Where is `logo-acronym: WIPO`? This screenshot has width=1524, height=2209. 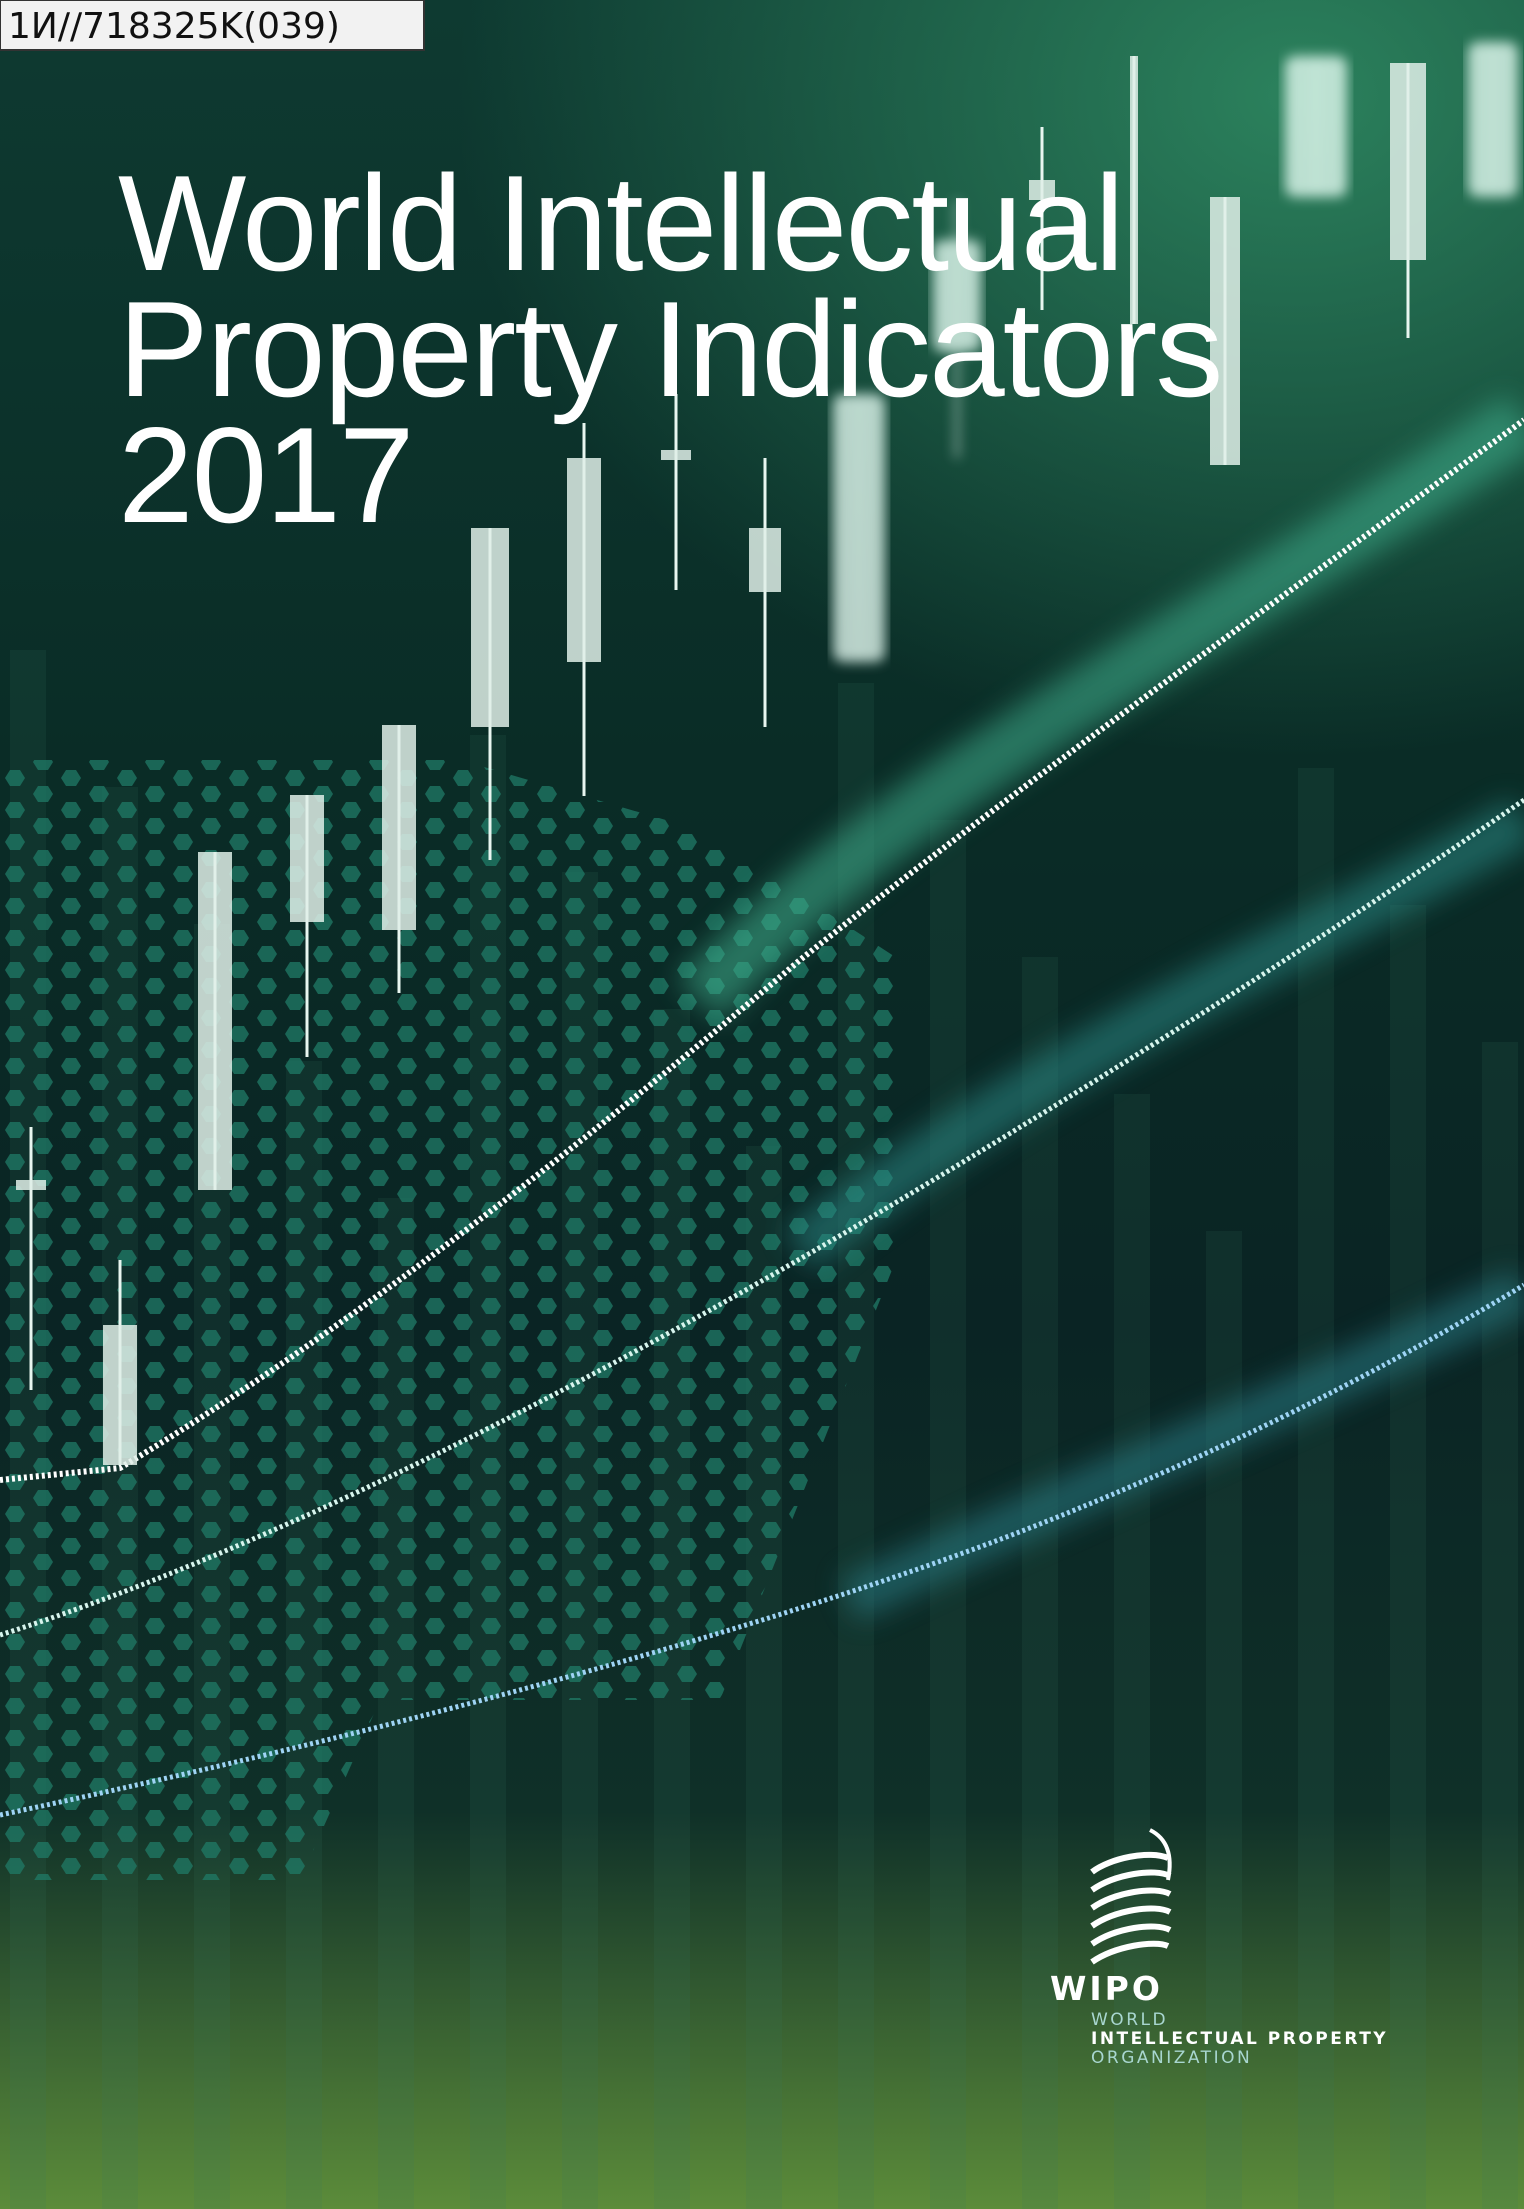 logo-acronym: WIPO is located at coordinates (1106, 1988).